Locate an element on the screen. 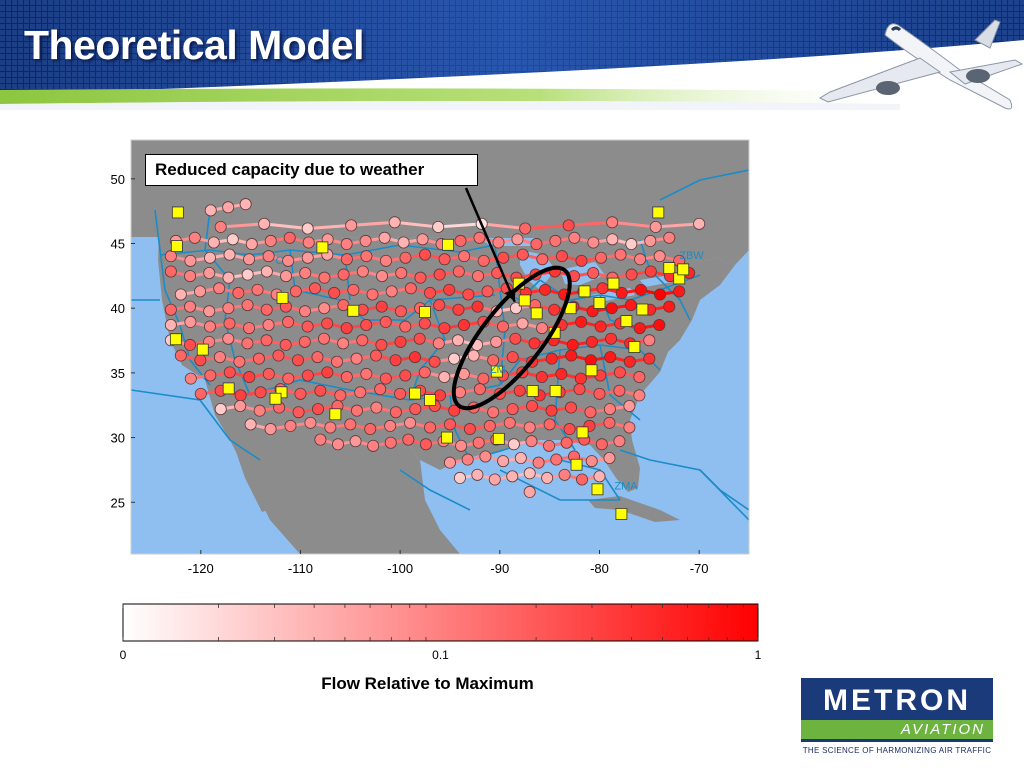 The image size is (1024, 768). x-tick-label: -120 is located at coordinates (201, 568).